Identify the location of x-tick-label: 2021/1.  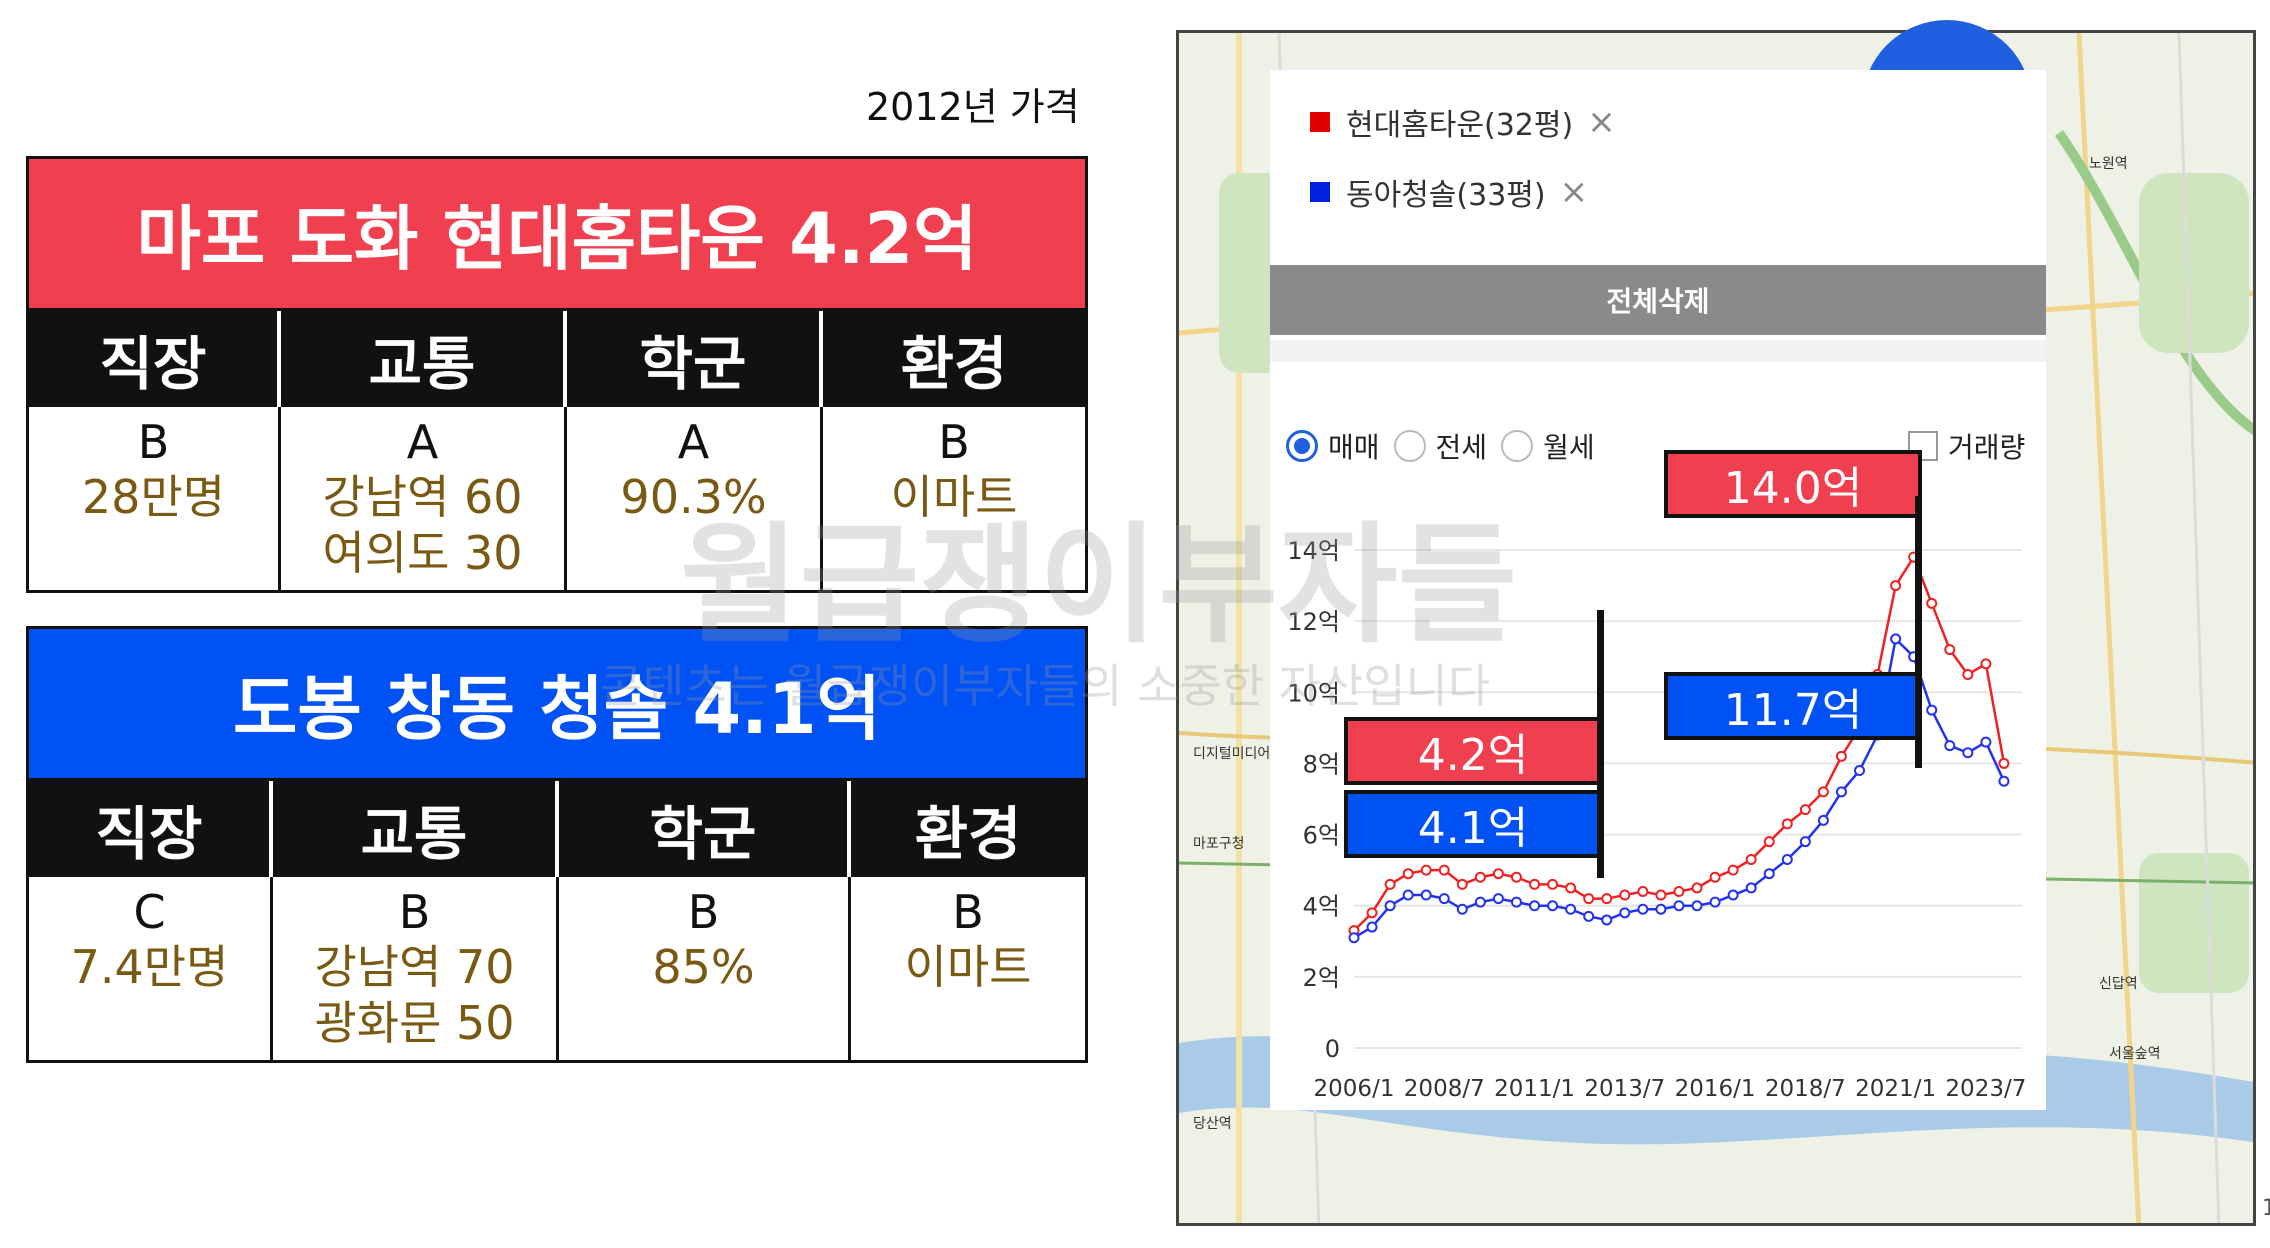
(1895, 1089).